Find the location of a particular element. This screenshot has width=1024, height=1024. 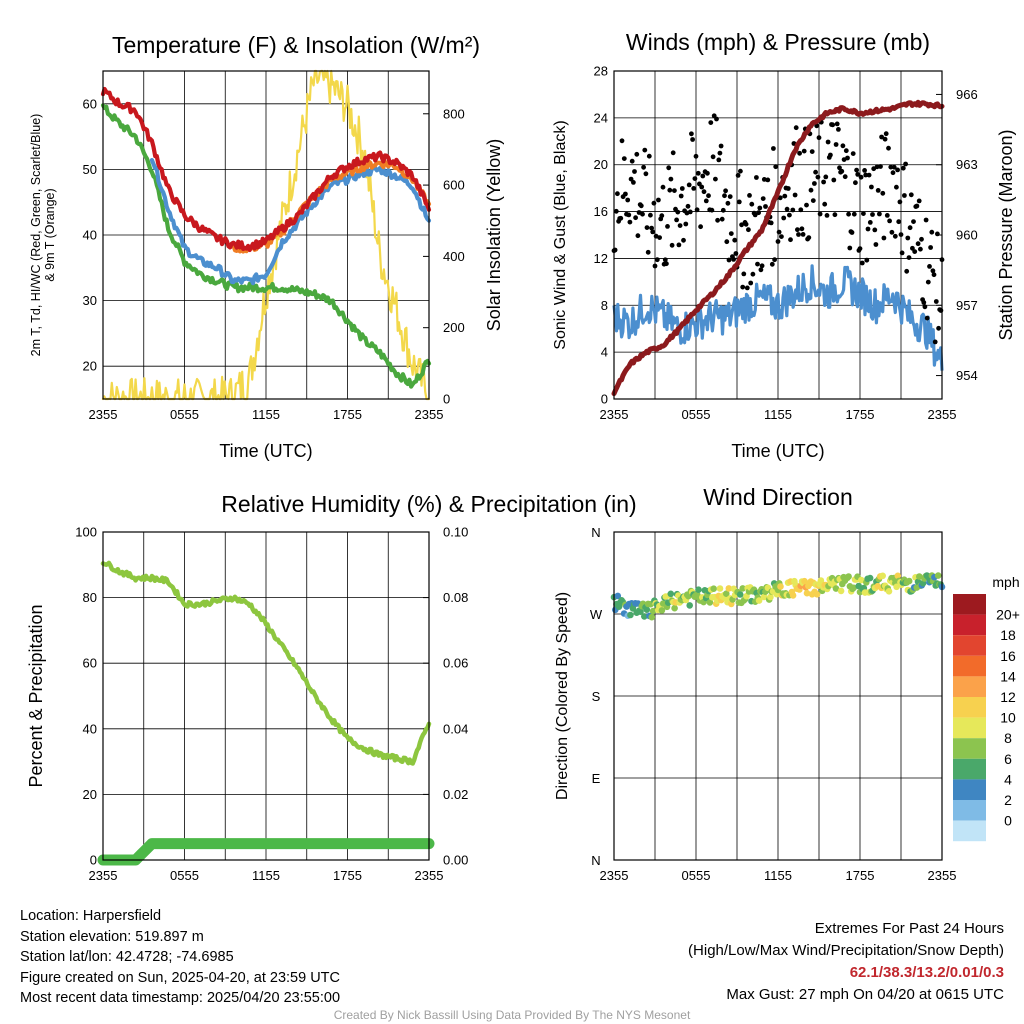

speed-legend: mph 20+ 18 16 14 12 10 8 6 4 2 0 is located at coordinates (986, 708).